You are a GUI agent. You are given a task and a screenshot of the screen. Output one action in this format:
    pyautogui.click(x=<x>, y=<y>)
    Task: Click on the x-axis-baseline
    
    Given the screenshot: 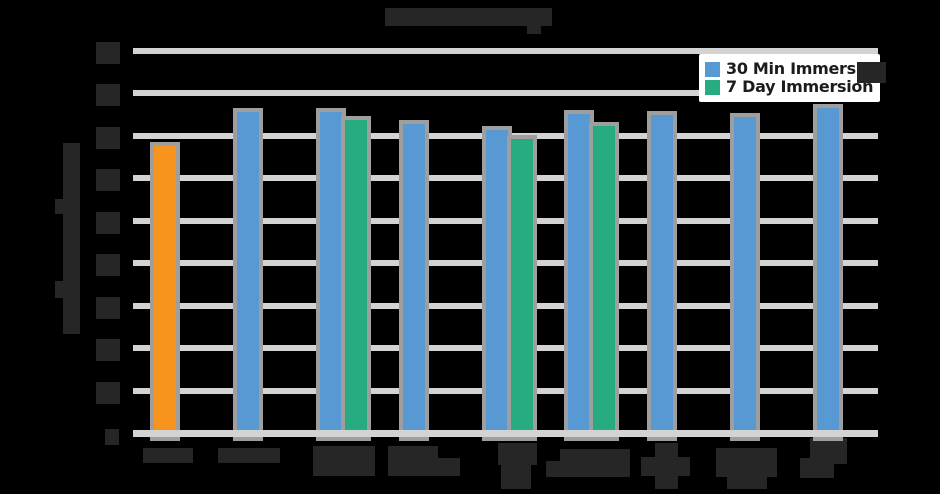 What is the action you would take?
    pyautogui.click(x=505, y=433)
    